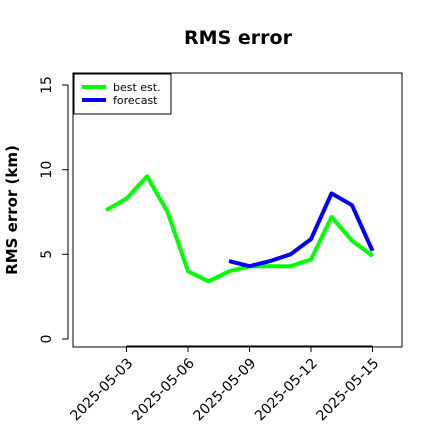 The image size is (440, 440). I want to click on x-tick-label: 2025-05-06, so click(163, 389).